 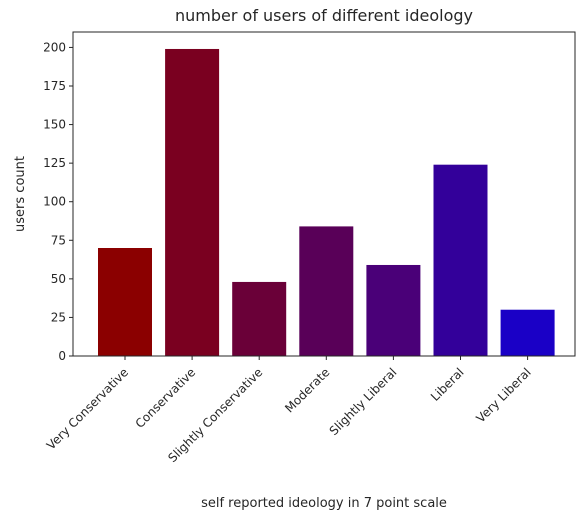 What do you see at coordinates (54, 202) in the screenshot?
I see `y-tick-label: 100` at bounding box center [54, 202].